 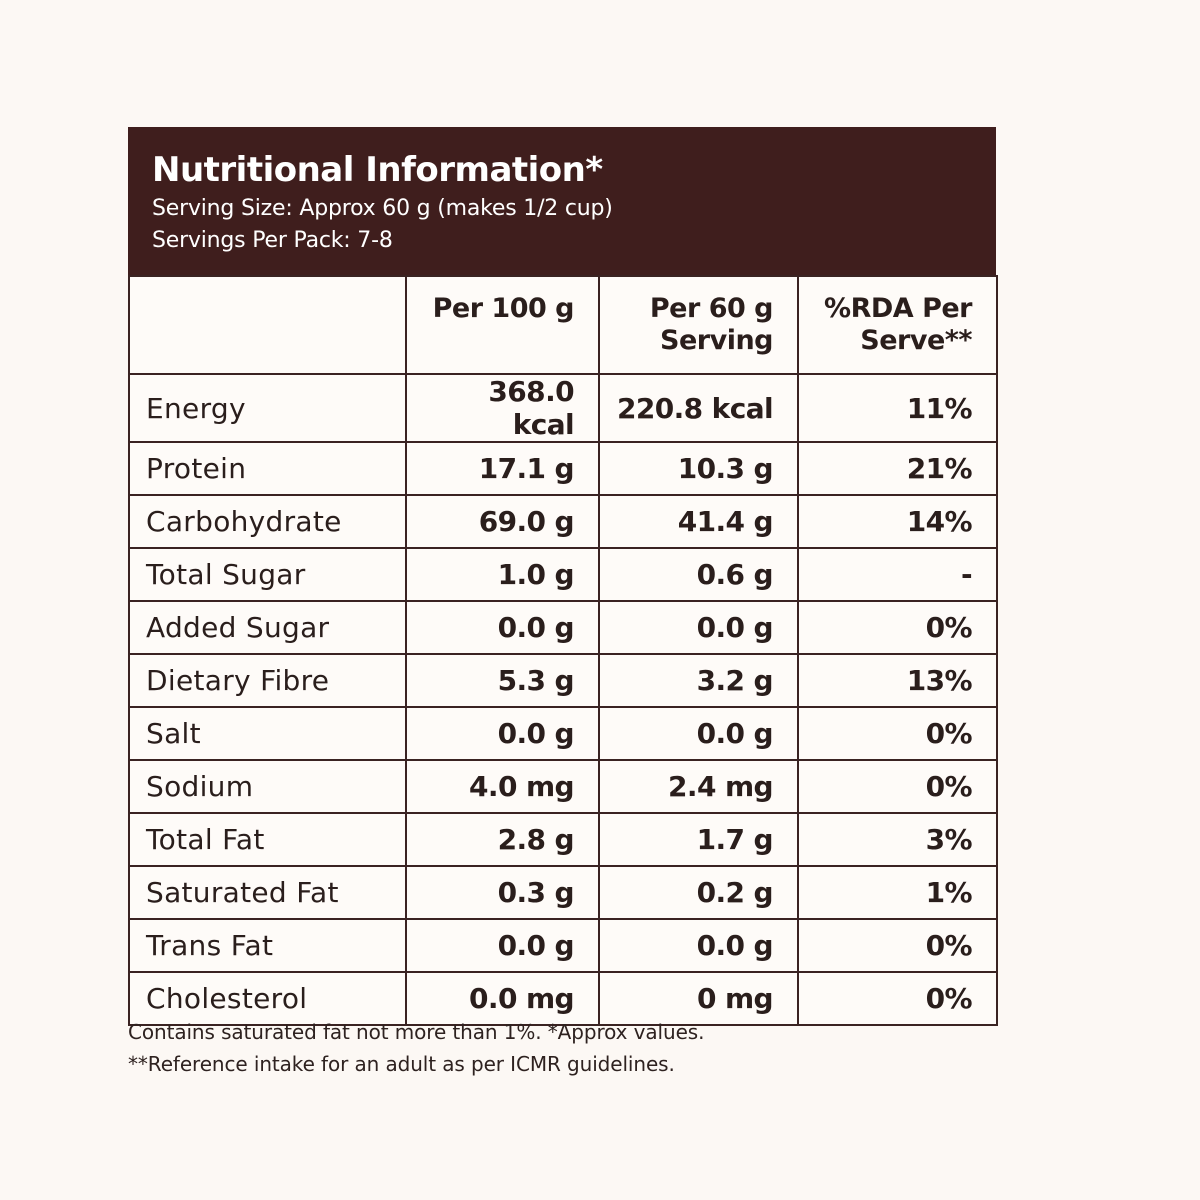 I want to click on rda-value-cell: 3%, so click(x=897, y=839).